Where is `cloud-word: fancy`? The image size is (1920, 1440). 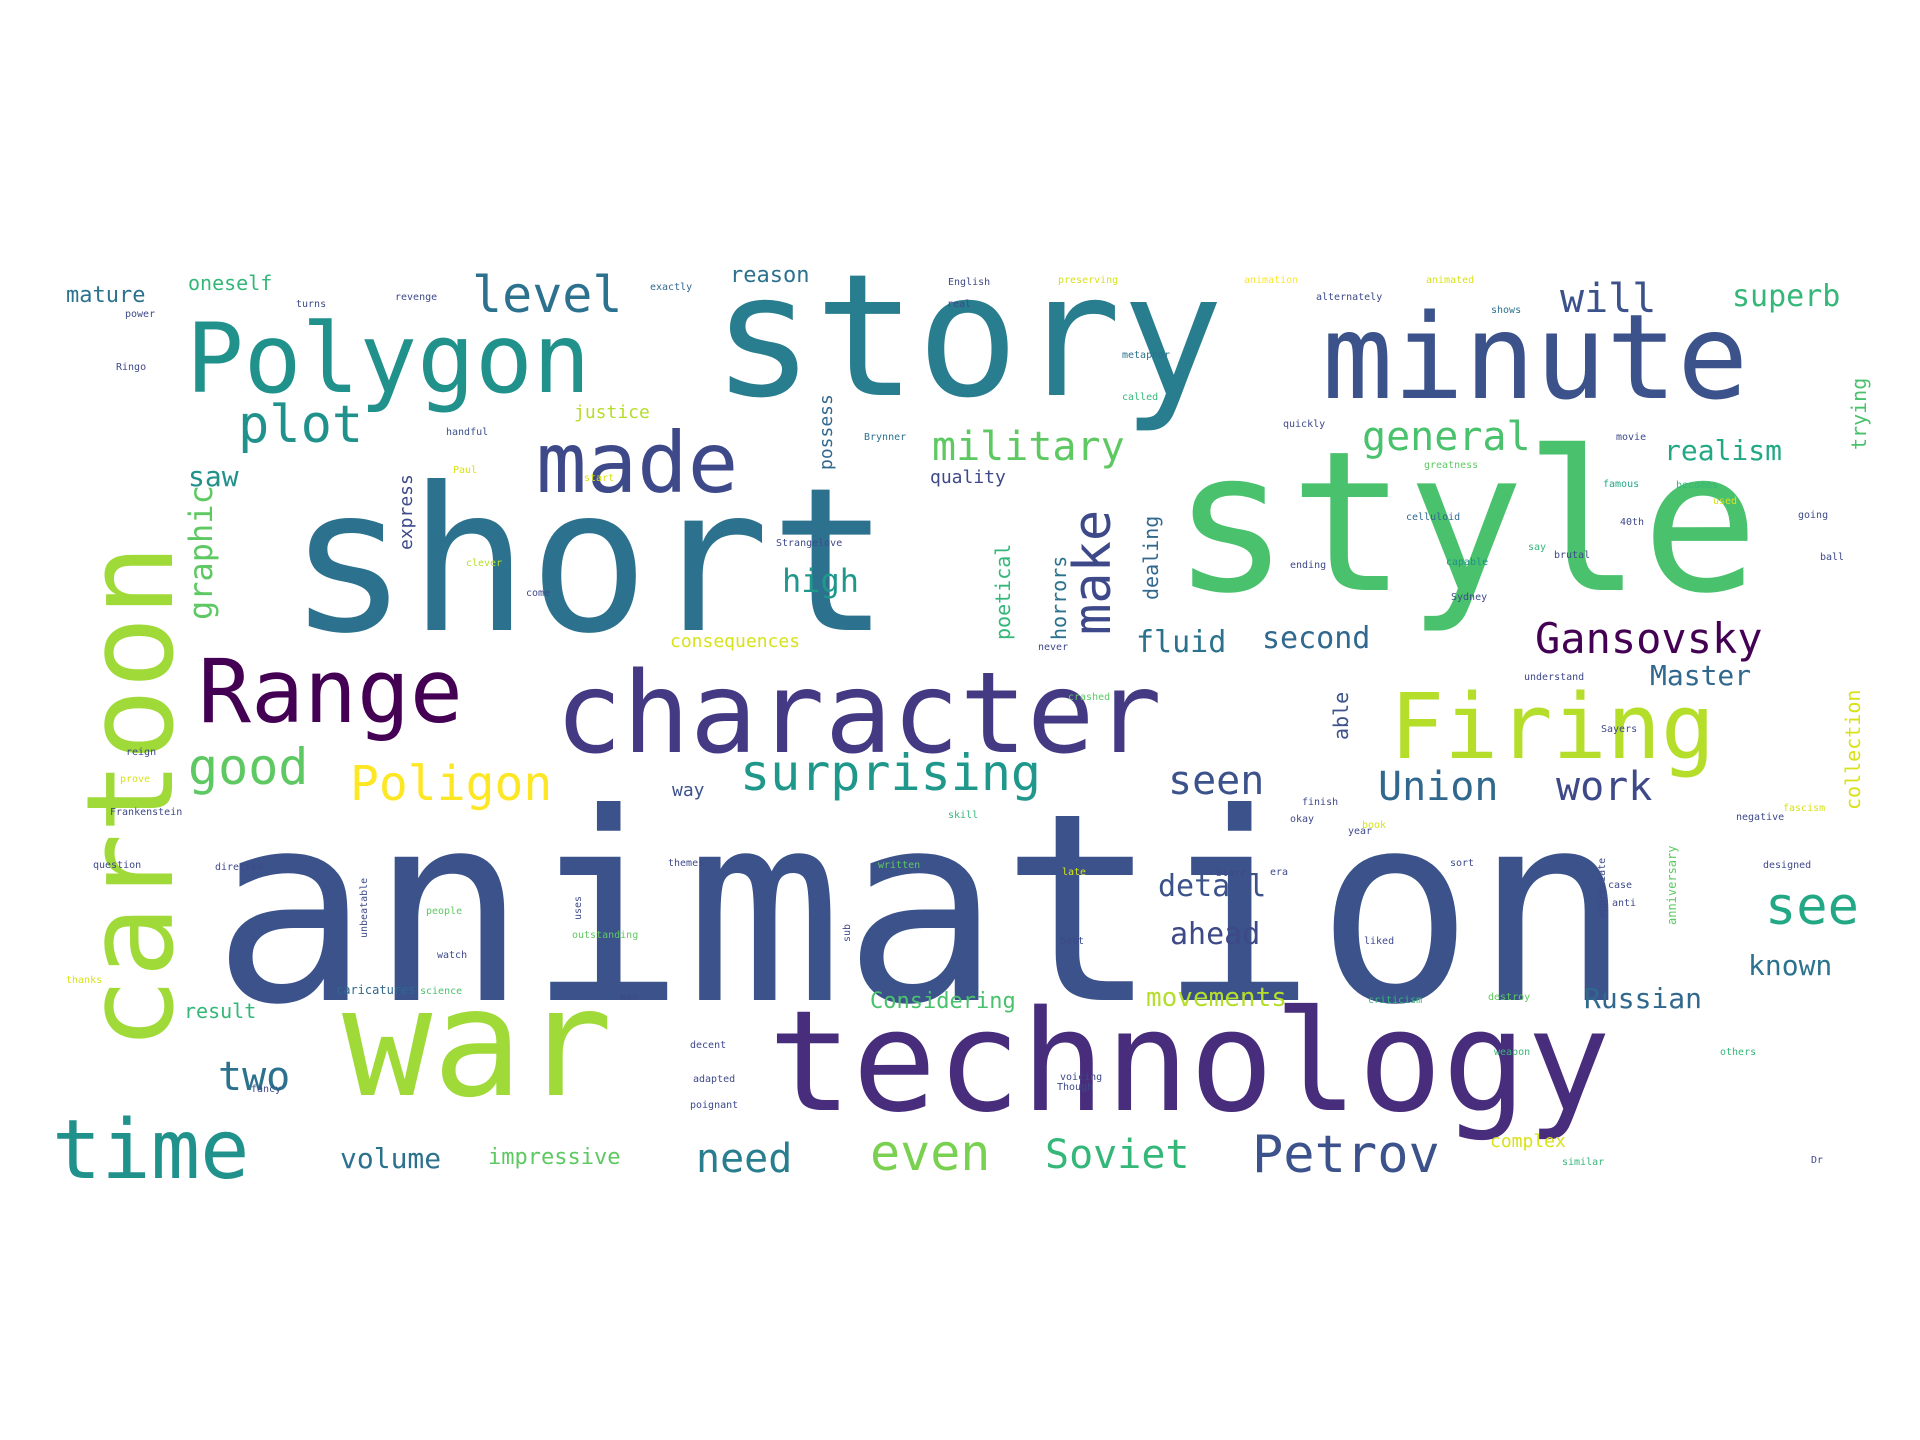
cloud-word: fancy is located at coordinates (266, 1089).